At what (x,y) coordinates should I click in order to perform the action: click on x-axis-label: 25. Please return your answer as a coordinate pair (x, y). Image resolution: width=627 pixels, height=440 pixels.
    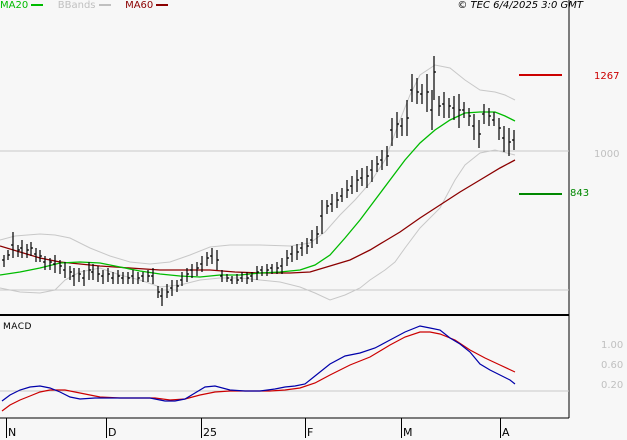
    Looking at the image, I should click on (210, 432).